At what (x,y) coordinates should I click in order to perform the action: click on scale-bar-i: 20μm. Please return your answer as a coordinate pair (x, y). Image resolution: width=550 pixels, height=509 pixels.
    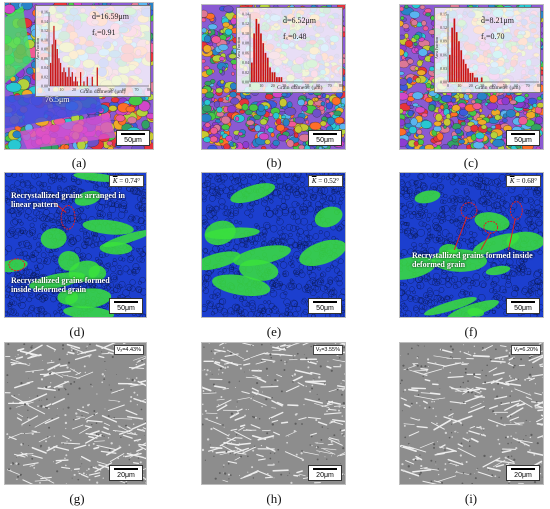
    Looking at the image, I should click on (523, 473).